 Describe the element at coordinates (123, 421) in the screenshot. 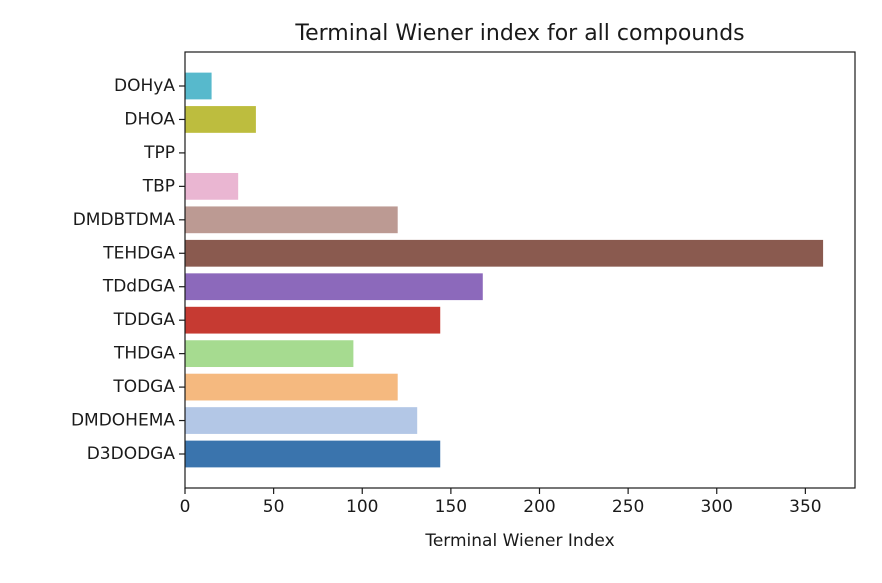

I see `y-tick-label-dmdohema: DMDOHEMA` at that location.